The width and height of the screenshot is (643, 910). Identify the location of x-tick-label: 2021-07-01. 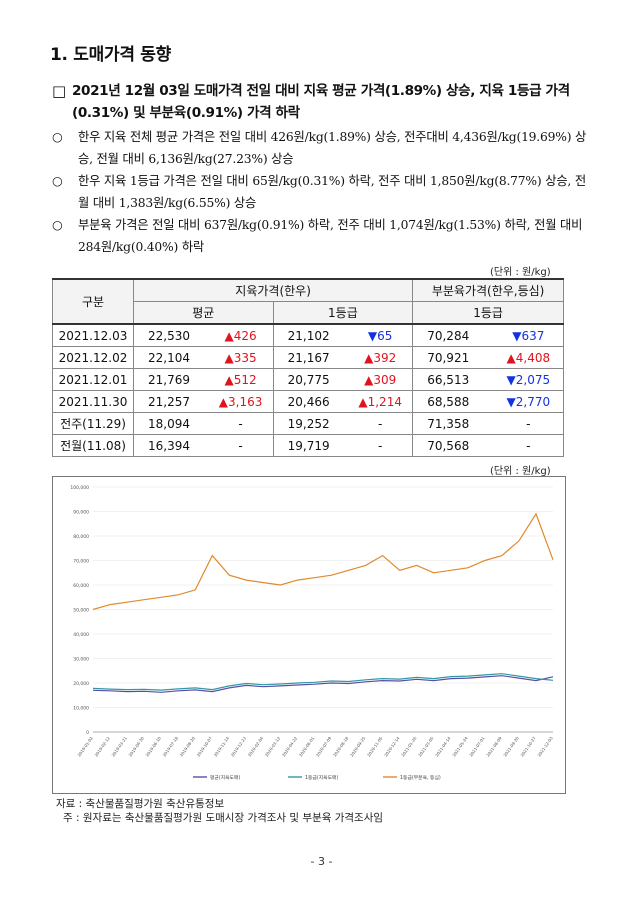
(477, 746).